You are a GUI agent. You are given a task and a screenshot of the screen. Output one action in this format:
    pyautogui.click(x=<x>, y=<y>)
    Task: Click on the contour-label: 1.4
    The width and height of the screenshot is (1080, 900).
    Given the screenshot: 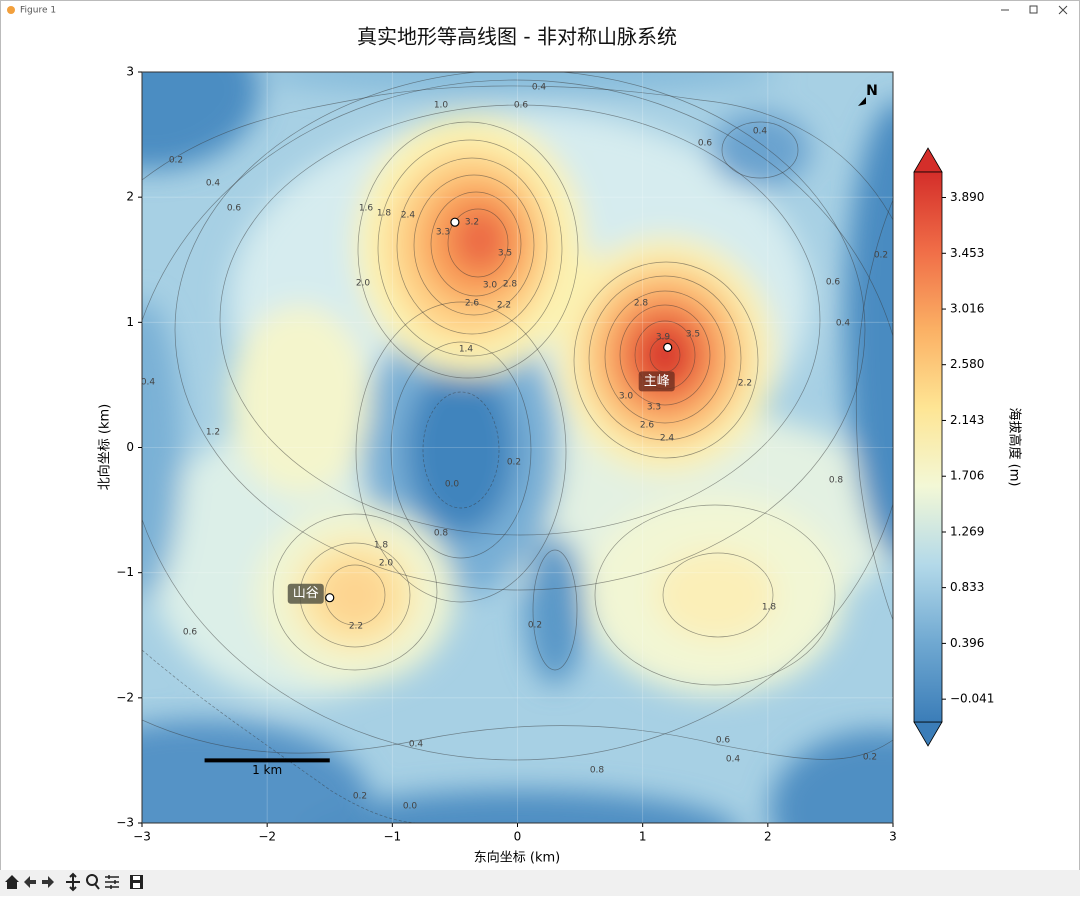 What is the action you would take?
    pyautogui.click(x=466, y=350)
    